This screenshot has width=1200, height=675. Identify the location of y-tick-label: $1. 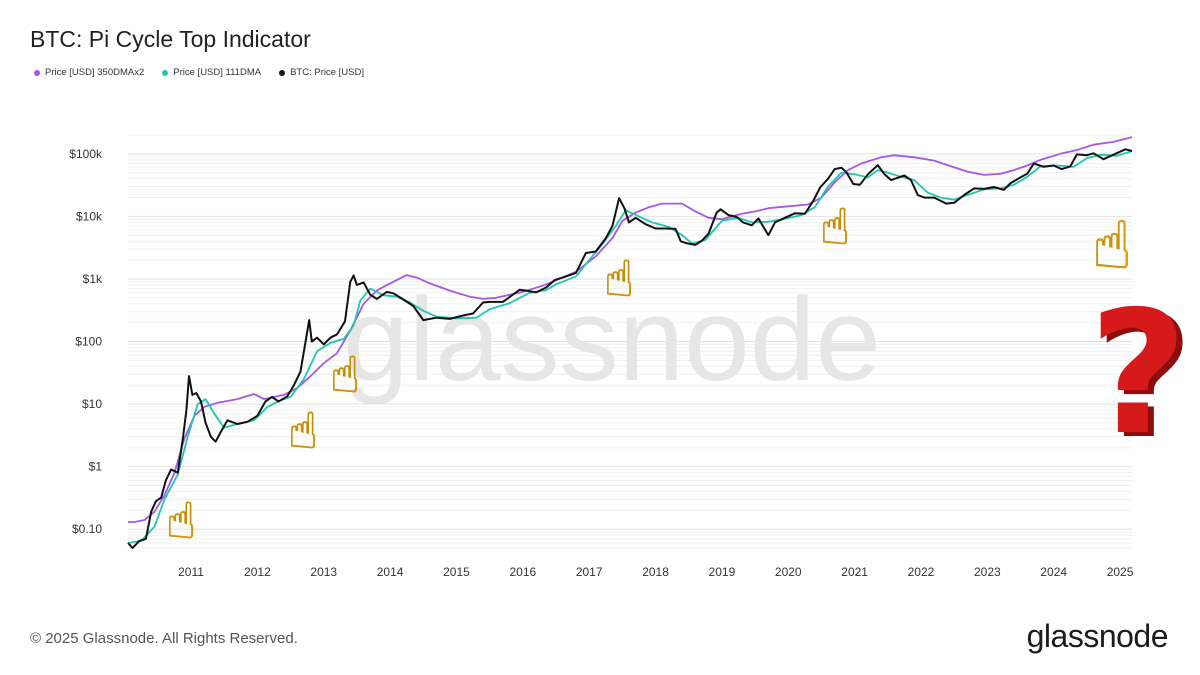
(96, 467).